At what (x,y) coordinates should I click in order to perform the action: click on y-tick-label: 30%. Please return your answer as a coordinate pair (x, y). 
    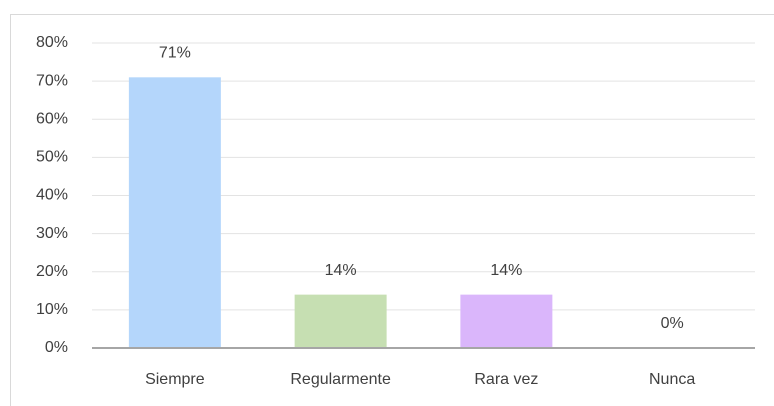
    Looking at the image, I should click on (52, 233).